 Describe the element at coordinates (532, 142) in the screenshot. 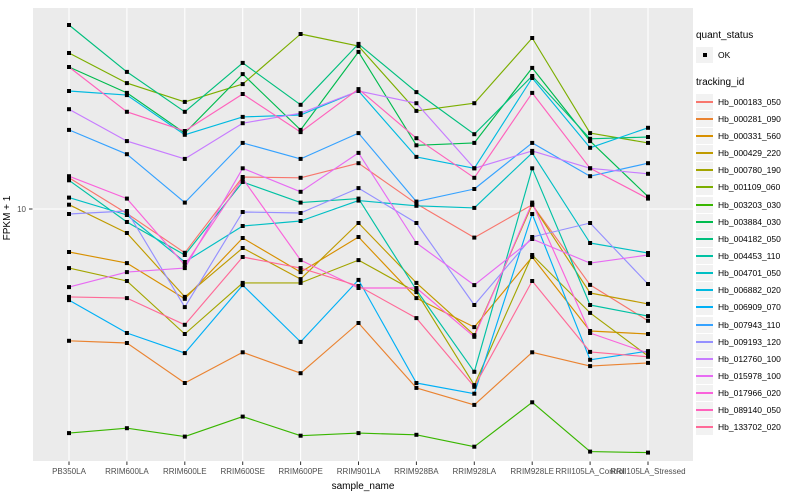

I see `data-point-Hb_007943_110-RRIM928LE` at that location.